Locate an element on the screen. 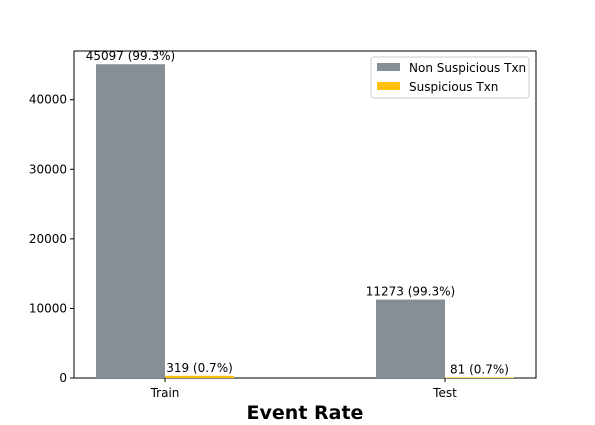  x-tick-label: Test is located at coordinates (444, 393).